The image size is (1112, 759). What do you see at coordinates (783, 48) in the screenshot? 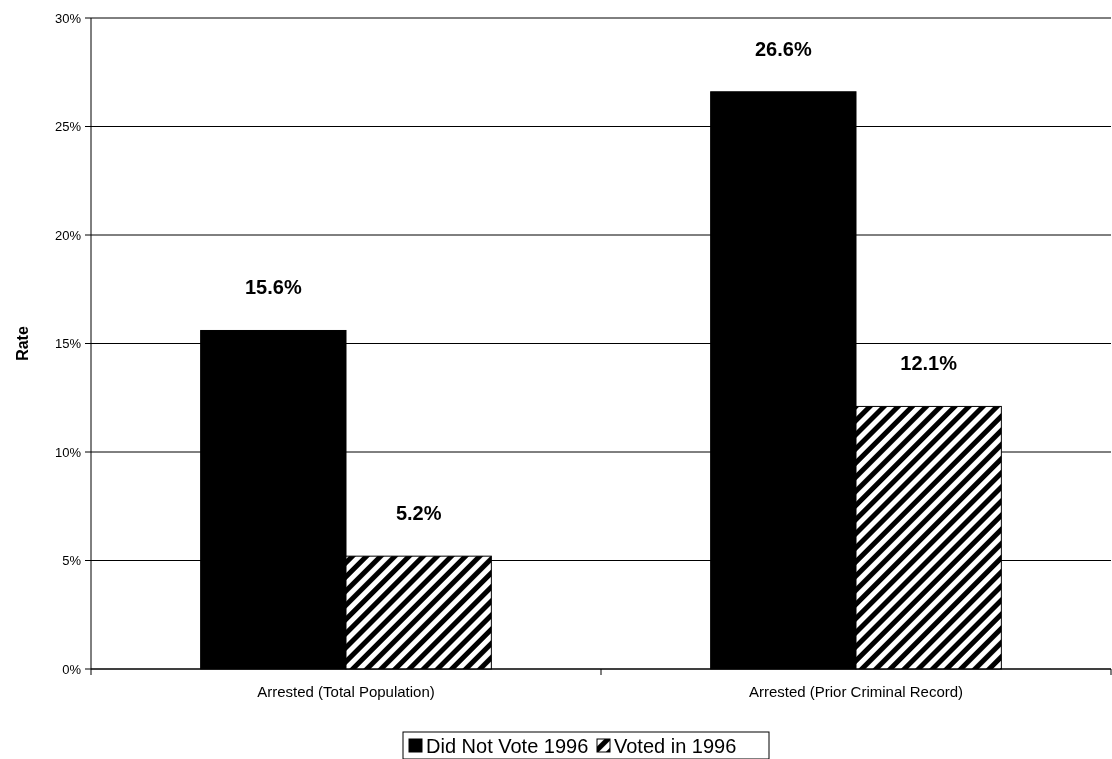
I see `data-label: 26.6%` at bounding box center [783, 48].